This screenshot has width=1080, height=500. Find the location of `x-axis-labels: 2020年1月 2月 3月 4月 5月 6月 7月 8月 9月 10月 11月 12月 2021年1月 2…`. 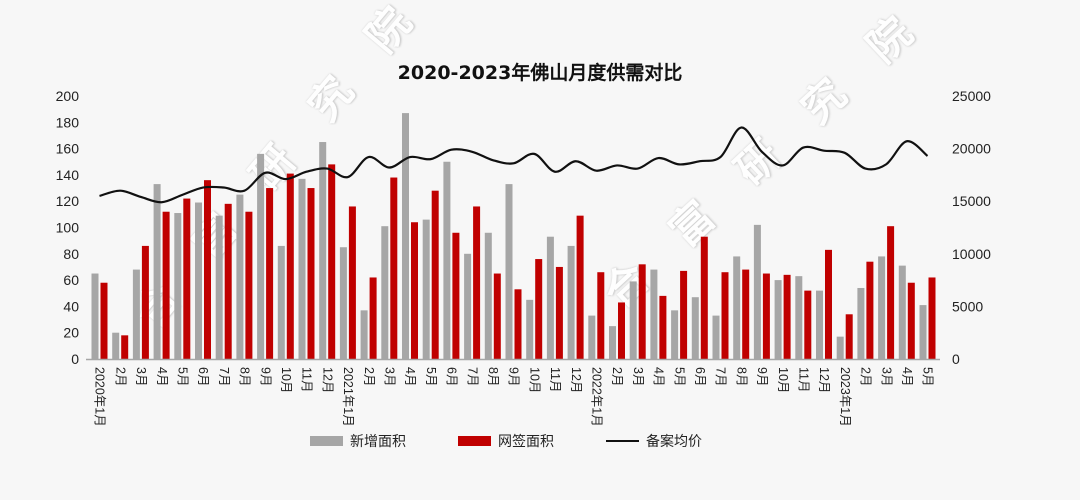

x-axis-labels: 2020年1月 2月 3月 4月 5月 6月 7月 8月 9月 10月 11月 12月 2021年1月 2… is located at coordinates (514, 397).